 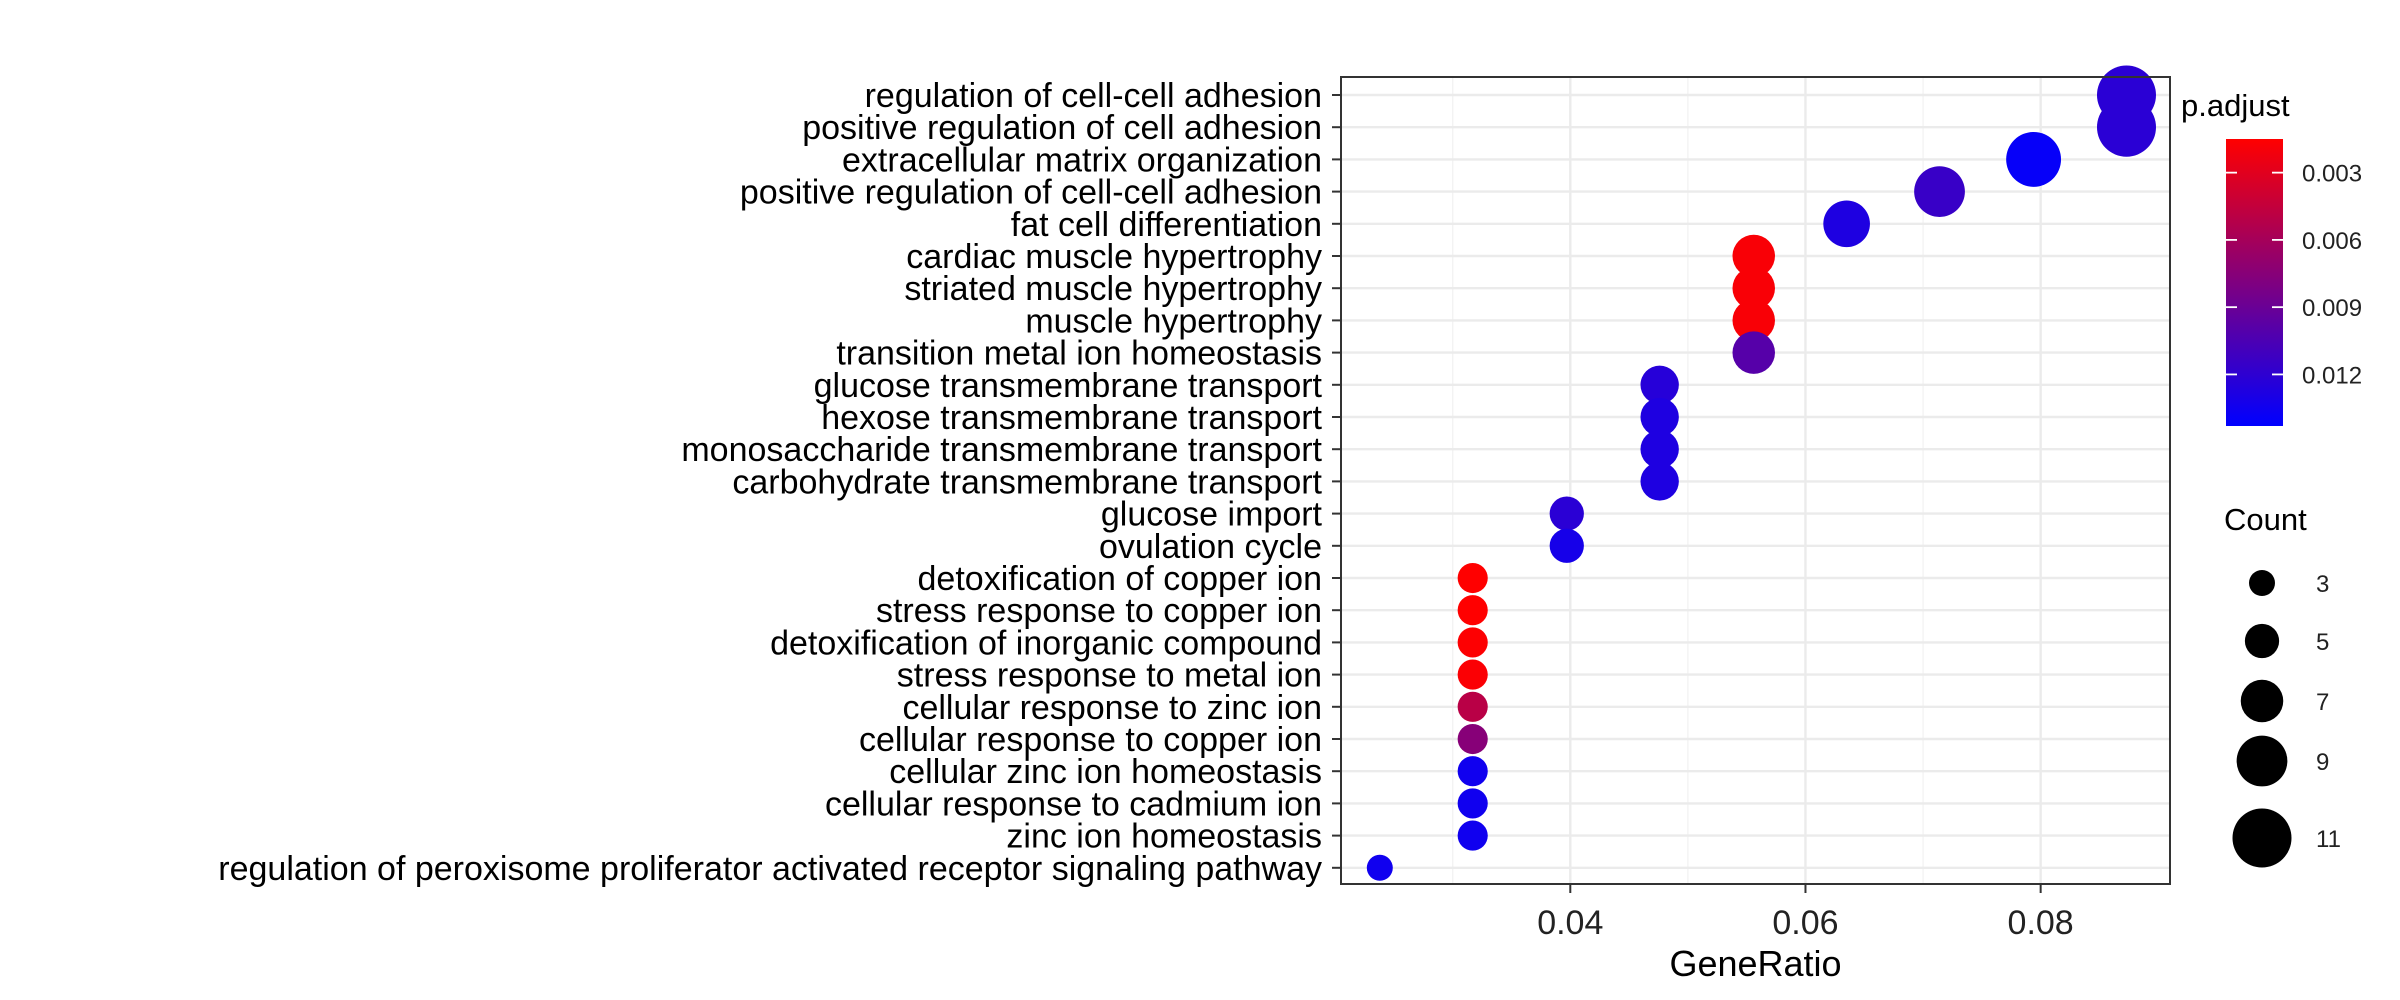 What do you see at coordinates (1105, 772) in the screenshot?
I see `y-tick-label: cellular zinc ion homeostasis` at bounding box center [1105, 772].